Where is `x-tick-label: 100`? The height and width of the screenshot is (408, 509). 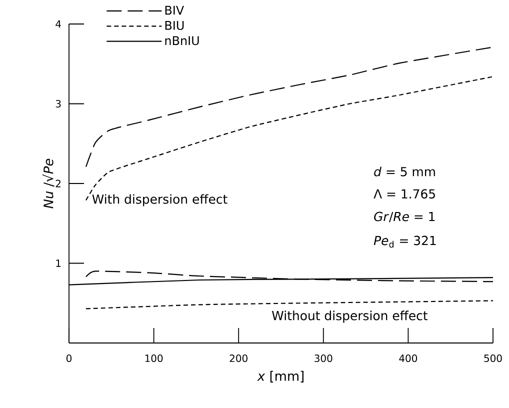 x-tick-label: 100 is located at coordinates (154, 358).